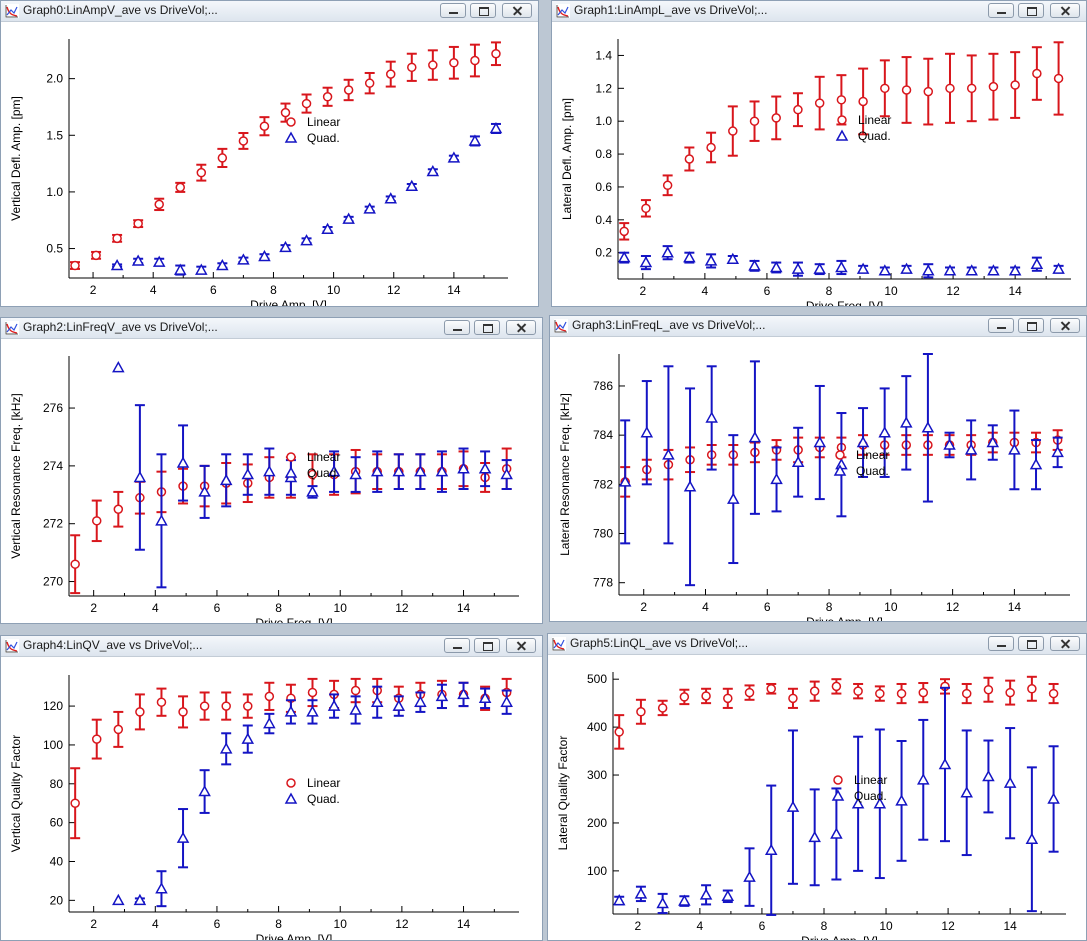 This screenshot has width=1087, height=941. What do you see at coordinates (603, 55) in the screenshot?
I see `y-tick-label: 1.4` at bounding box center [603, 55].